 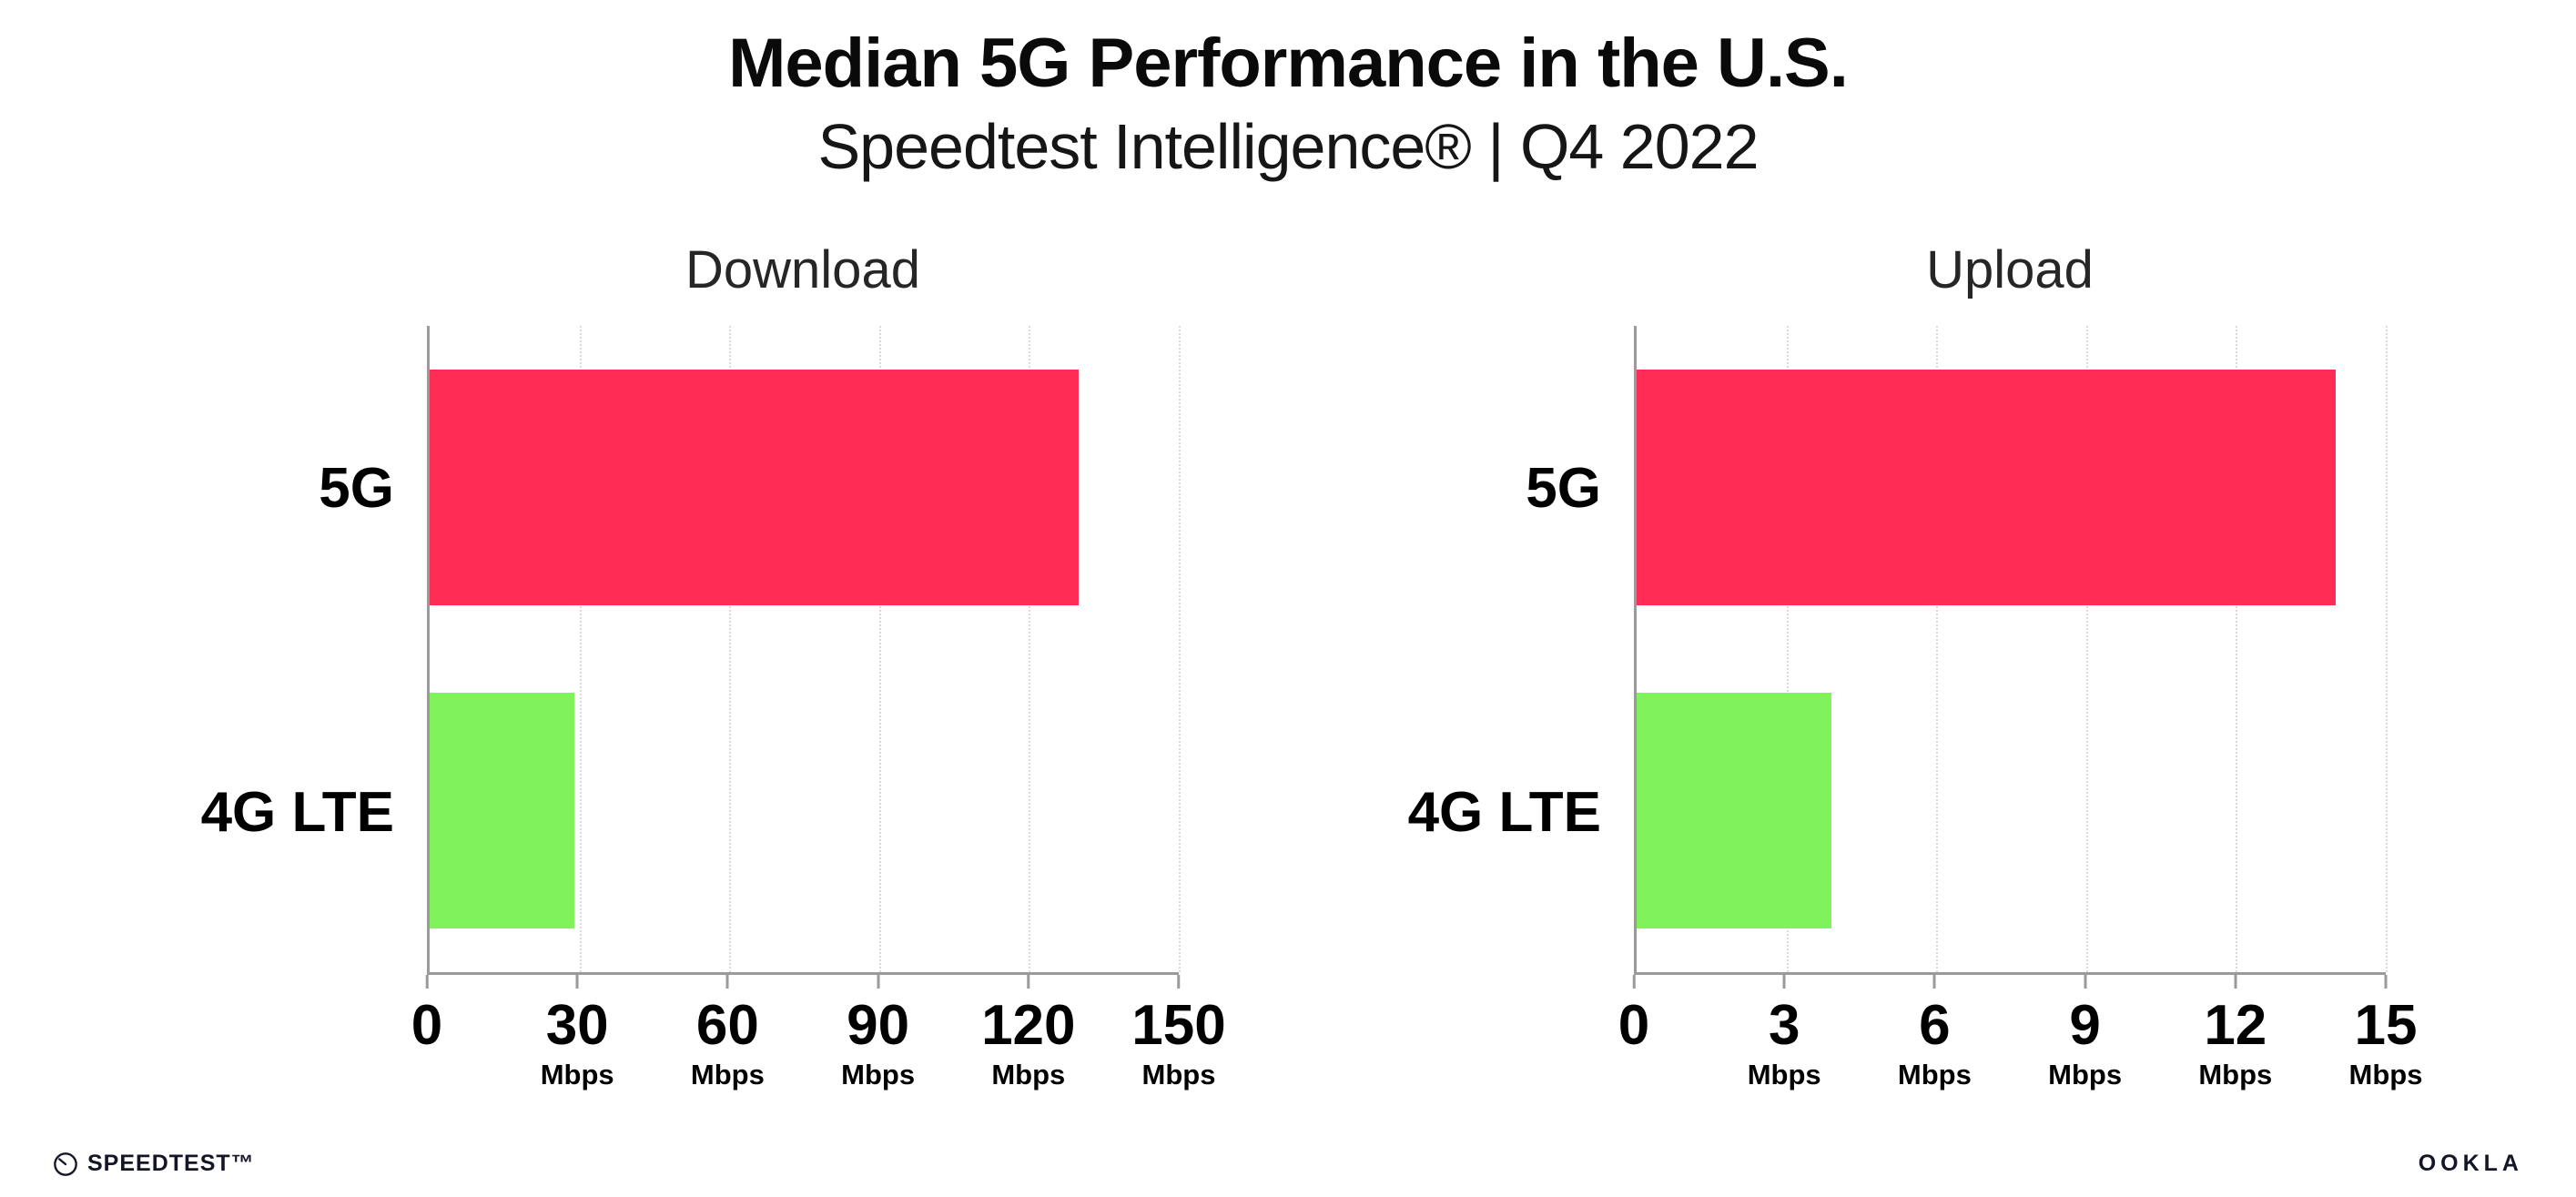 What do you see at coordinates (727, 1025) in the screenshot?
I see `tick-value: 60` at bounding box center [727, 1025].